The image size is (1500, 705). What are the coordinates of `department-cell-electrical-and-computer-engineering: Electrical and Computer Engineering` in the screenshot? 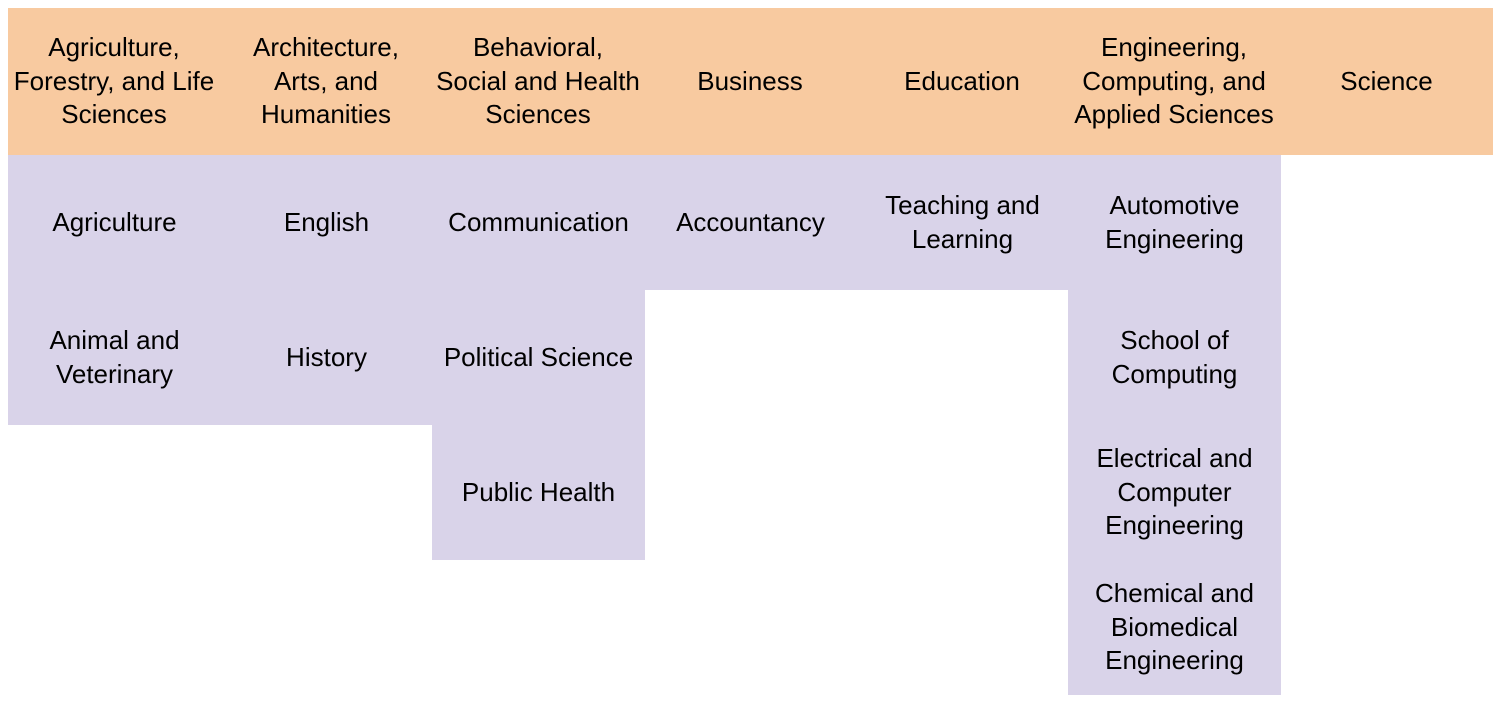 It's located at (1174, 492).